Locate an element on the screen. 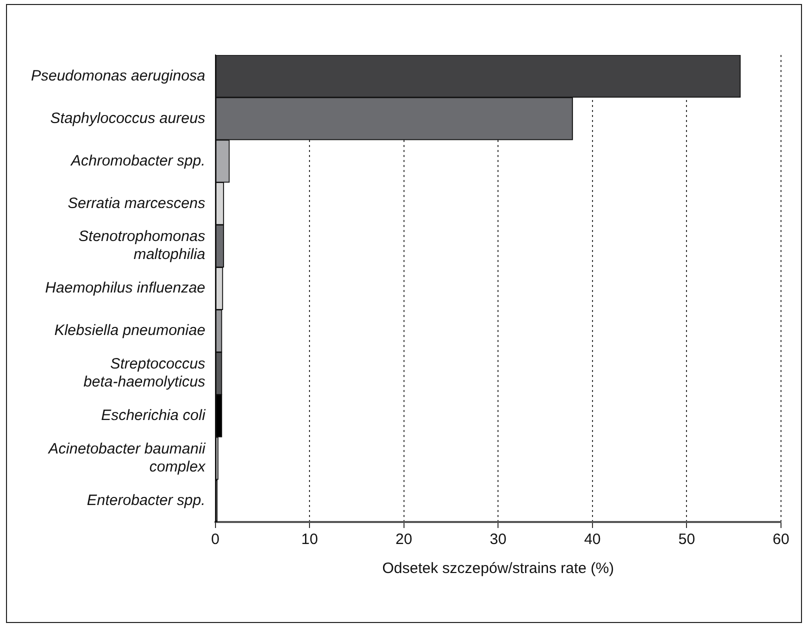 Image resolution: width=812 pixels, height=629 pixels. y-tick-label: Serratia marcescens is located at coordinates (137, 203).